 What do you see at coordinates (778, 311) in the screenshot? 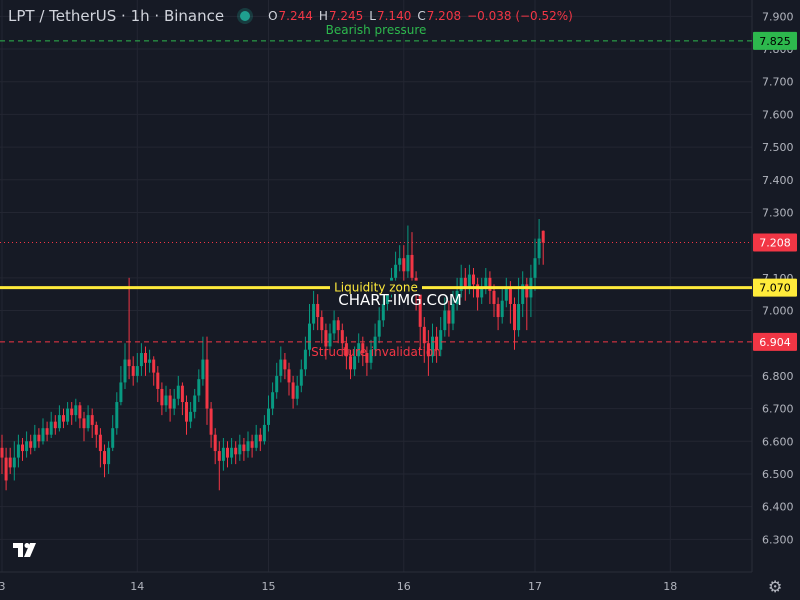
I see `y-tick-label: 7.000` at bounding box center [778, 311].